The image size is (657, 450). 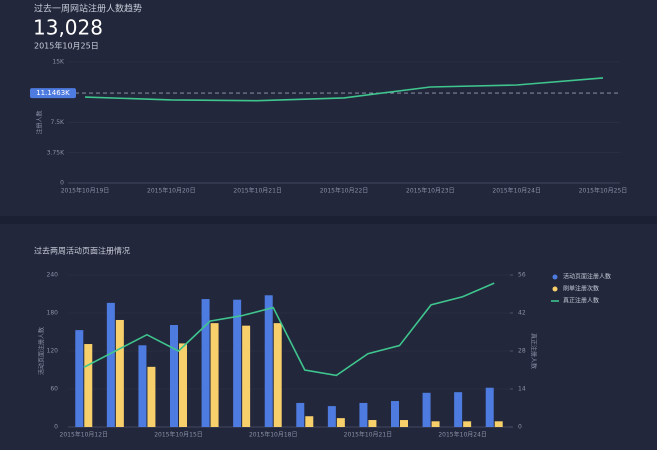 I want to click on y-tick-label: 120, so click(x=53, y=351).